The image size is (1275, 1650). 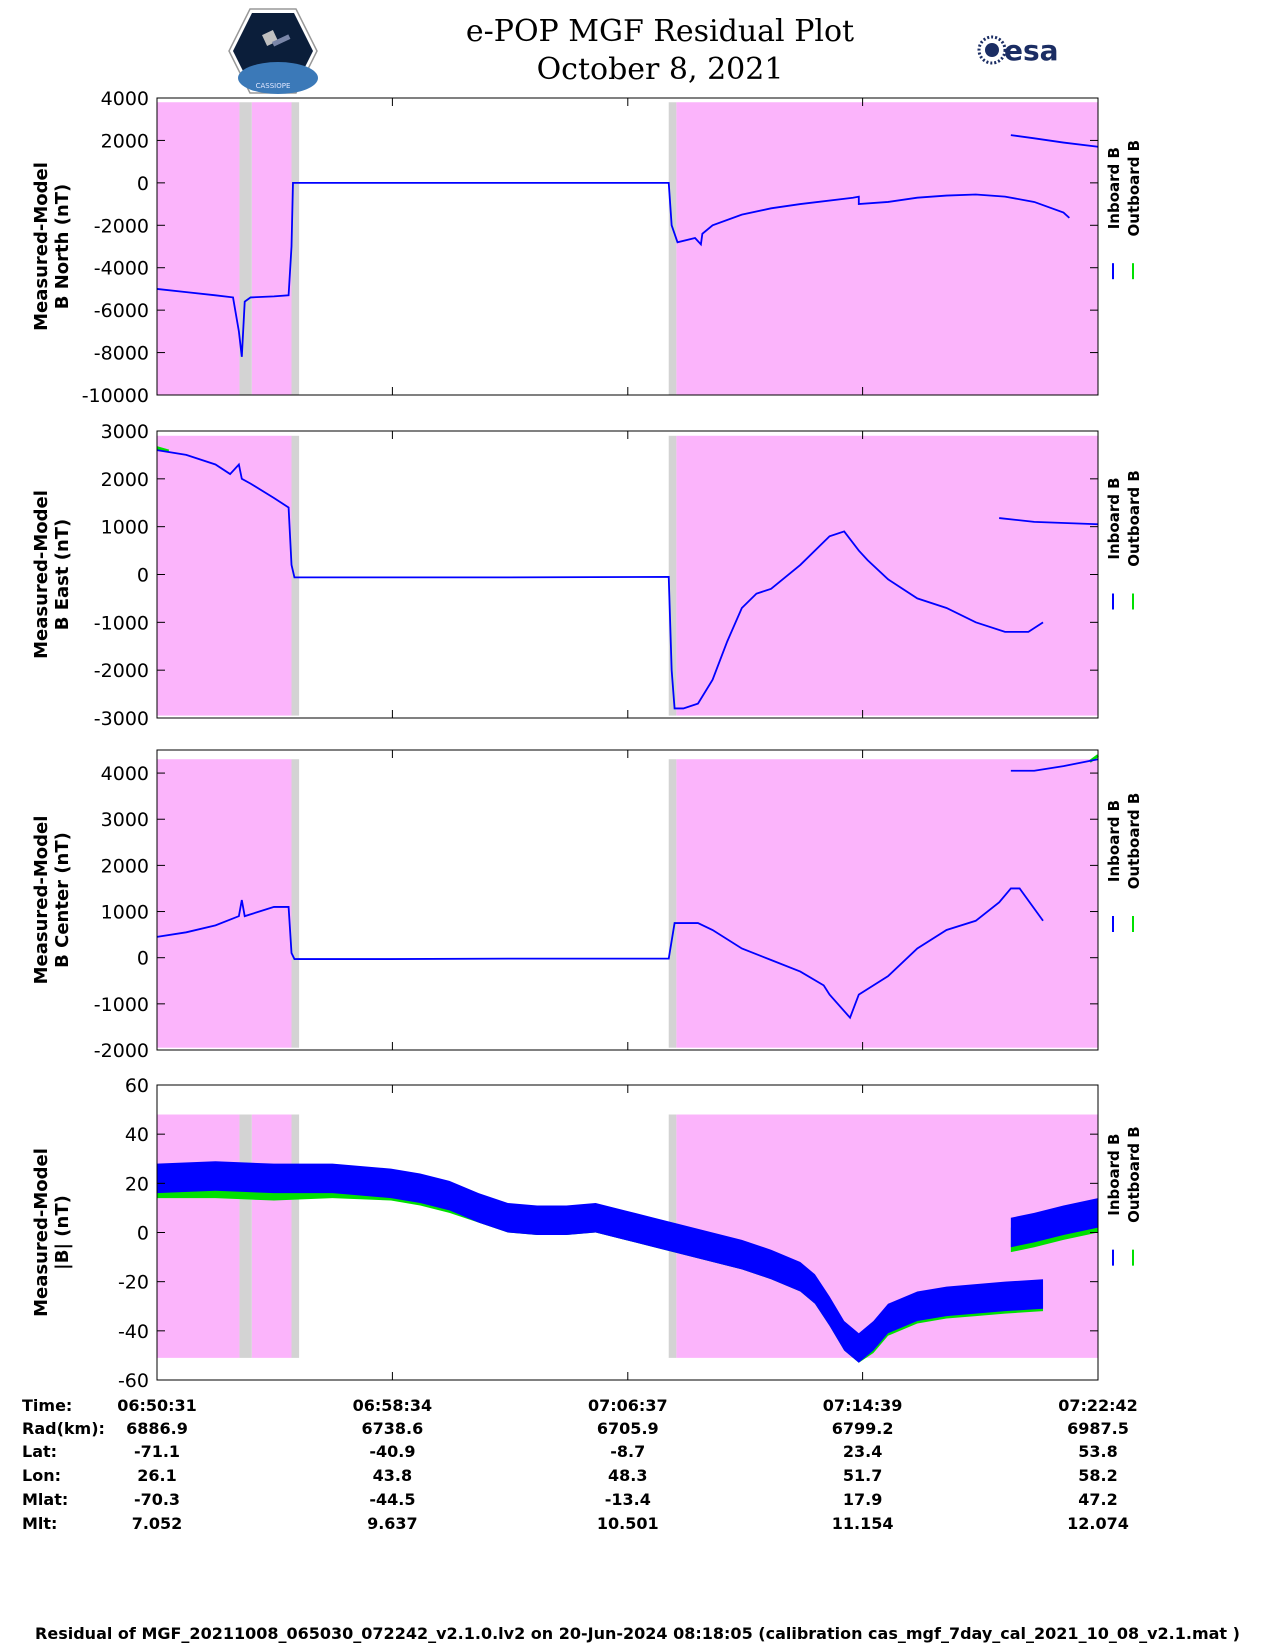 What do you see at coordinates (62, 900) in the screenshot?
I see `y-axis-label: B Center (nT)` at bounding box center [62, 900].